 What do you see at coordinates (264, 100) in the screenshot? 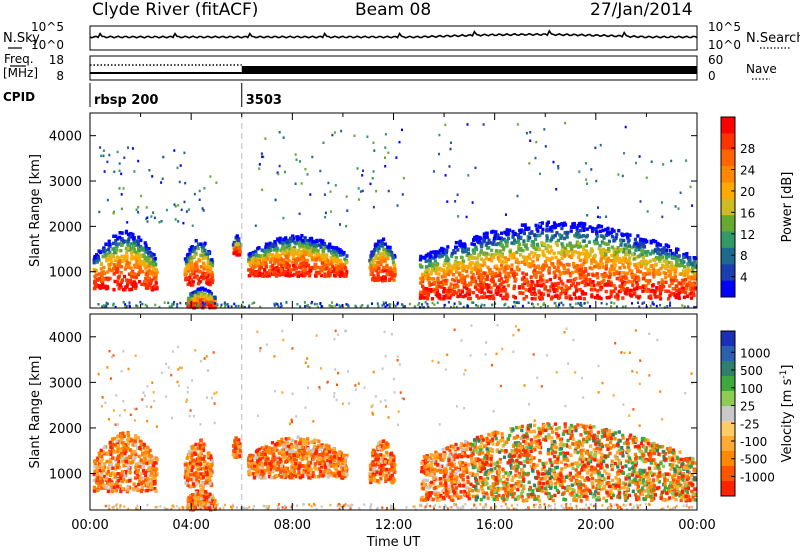
I see `cpid-entry: 3503` at bounding box center [264, 100].